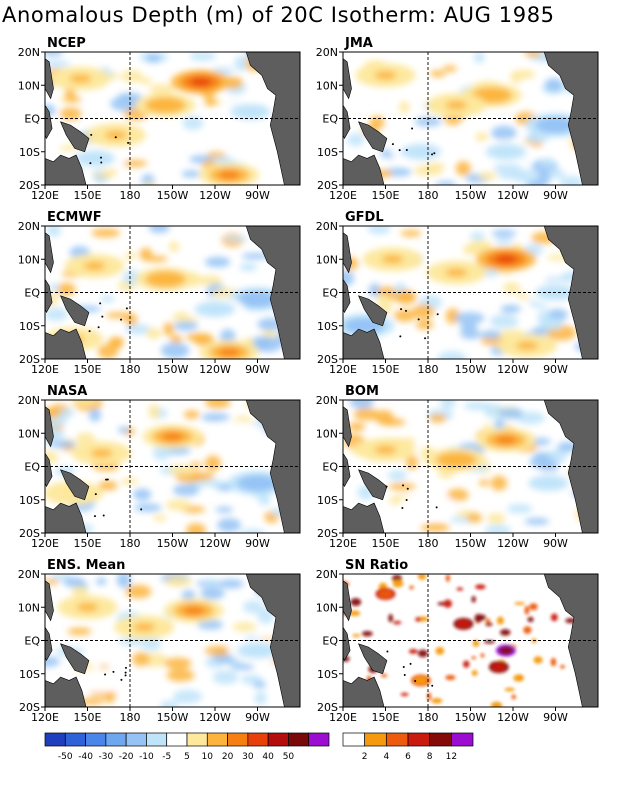  What do you see at coordinates (376, 565) in the screenshot?
I see `panel-title: SN Ratio` at bounding box center [376, 565].